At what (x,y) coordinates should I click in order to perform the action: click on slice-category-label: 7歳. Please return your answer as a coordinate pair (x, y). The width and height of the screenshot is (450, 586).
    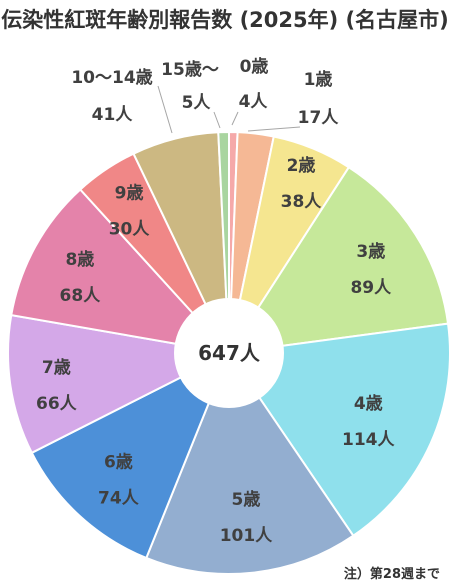
    Looking at the image, I should click on (56, 367).